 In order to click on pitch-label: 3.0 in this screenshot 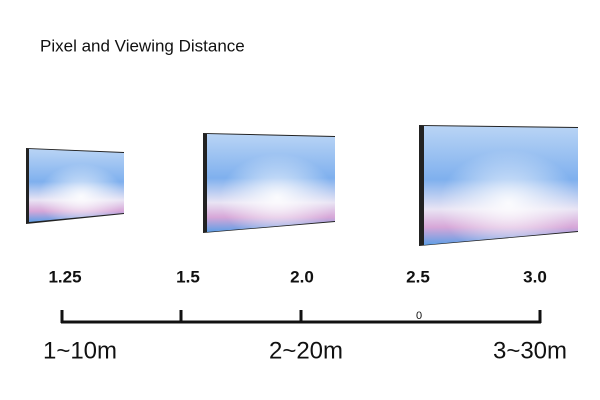, I will do `click(535, 276)`.